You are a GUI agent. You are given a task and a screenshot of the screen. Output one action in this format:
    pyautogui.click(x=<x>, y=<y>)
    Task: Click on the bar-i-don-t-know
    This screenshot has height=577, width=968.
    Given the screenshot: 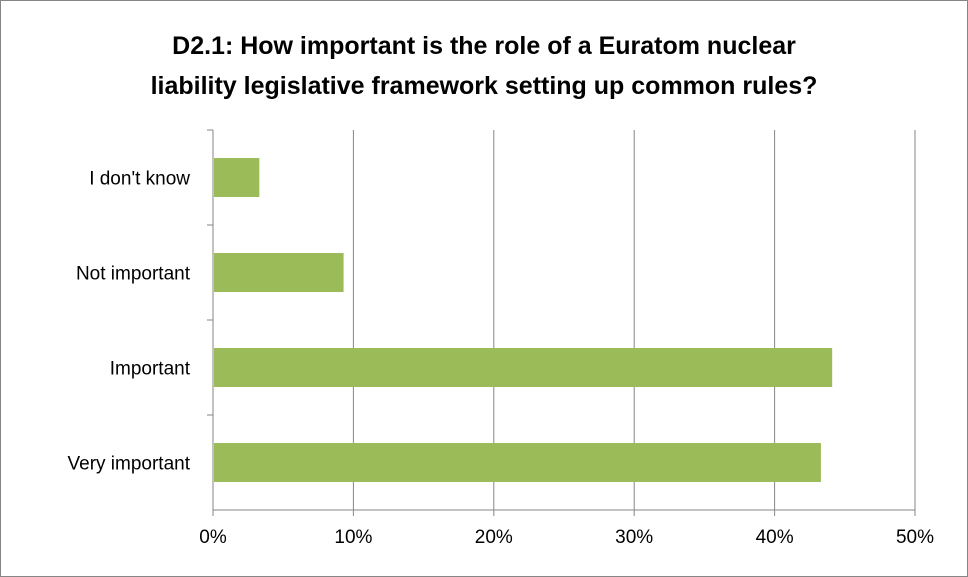 What is the action you would take?
    pyautogui.click(x=237, y=177)
    